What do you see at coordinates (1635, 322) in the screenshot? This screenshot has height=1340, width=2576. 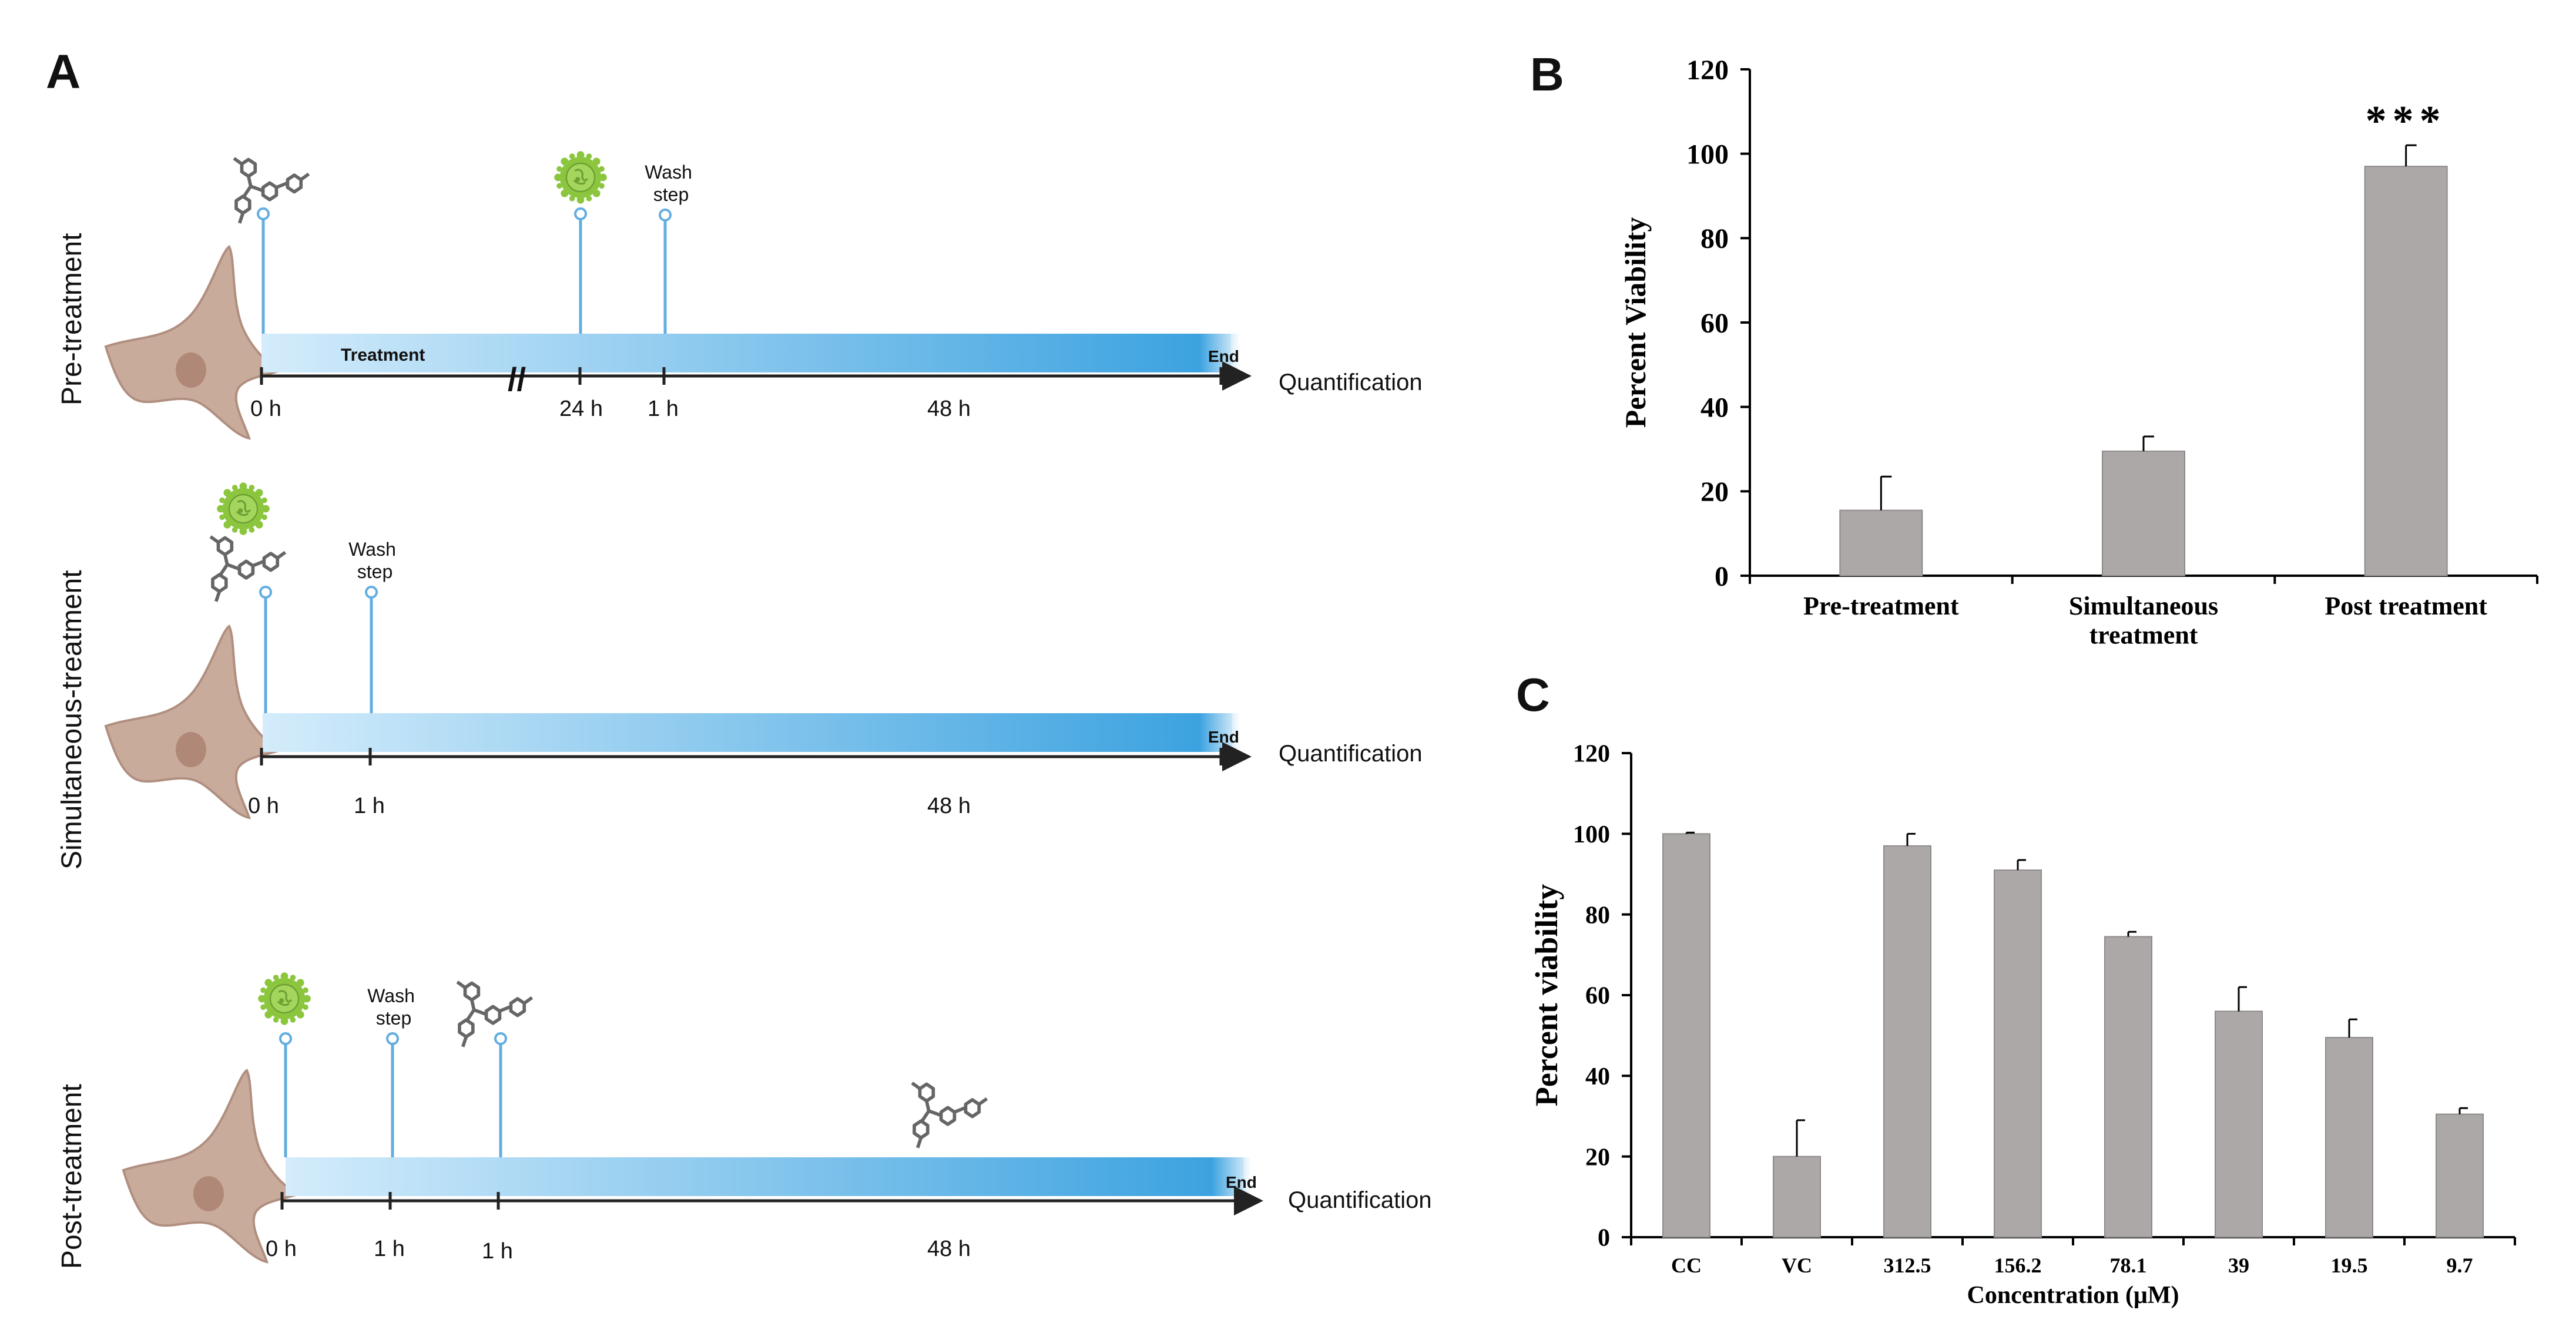 I see `y-axis-label: Percent Viability` at bounding box center [1635, 322].